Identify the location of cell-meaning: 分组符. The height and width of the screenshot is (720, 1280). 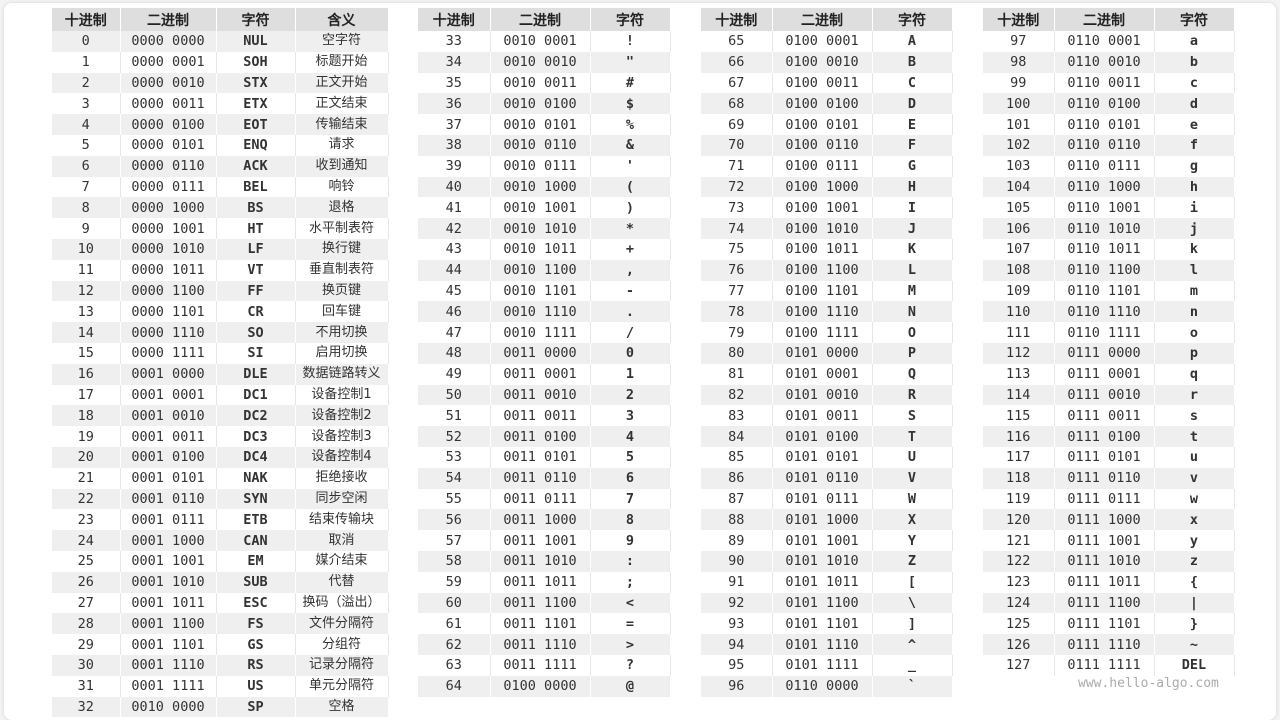
(342, 644).